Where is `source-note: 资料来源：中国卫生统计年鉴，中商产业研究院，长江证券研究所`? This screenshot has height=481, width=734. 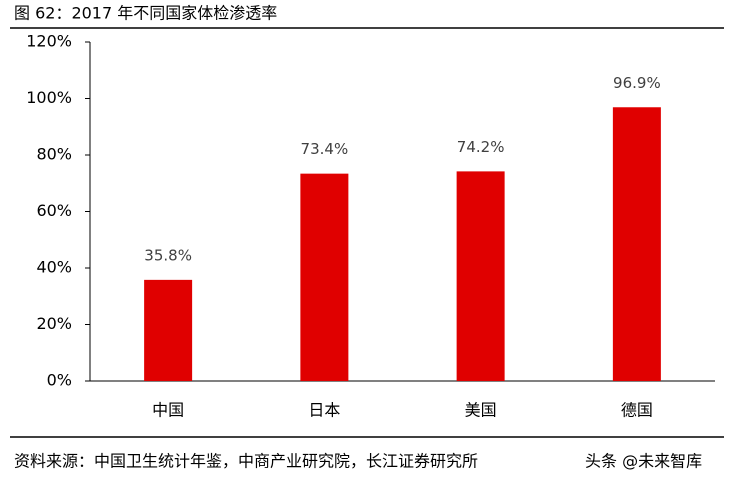
source-note: 资料来源：中国卫生统计年鉴，中商产业研究院，长江证券研究所 is located at coordinates (246, 461).